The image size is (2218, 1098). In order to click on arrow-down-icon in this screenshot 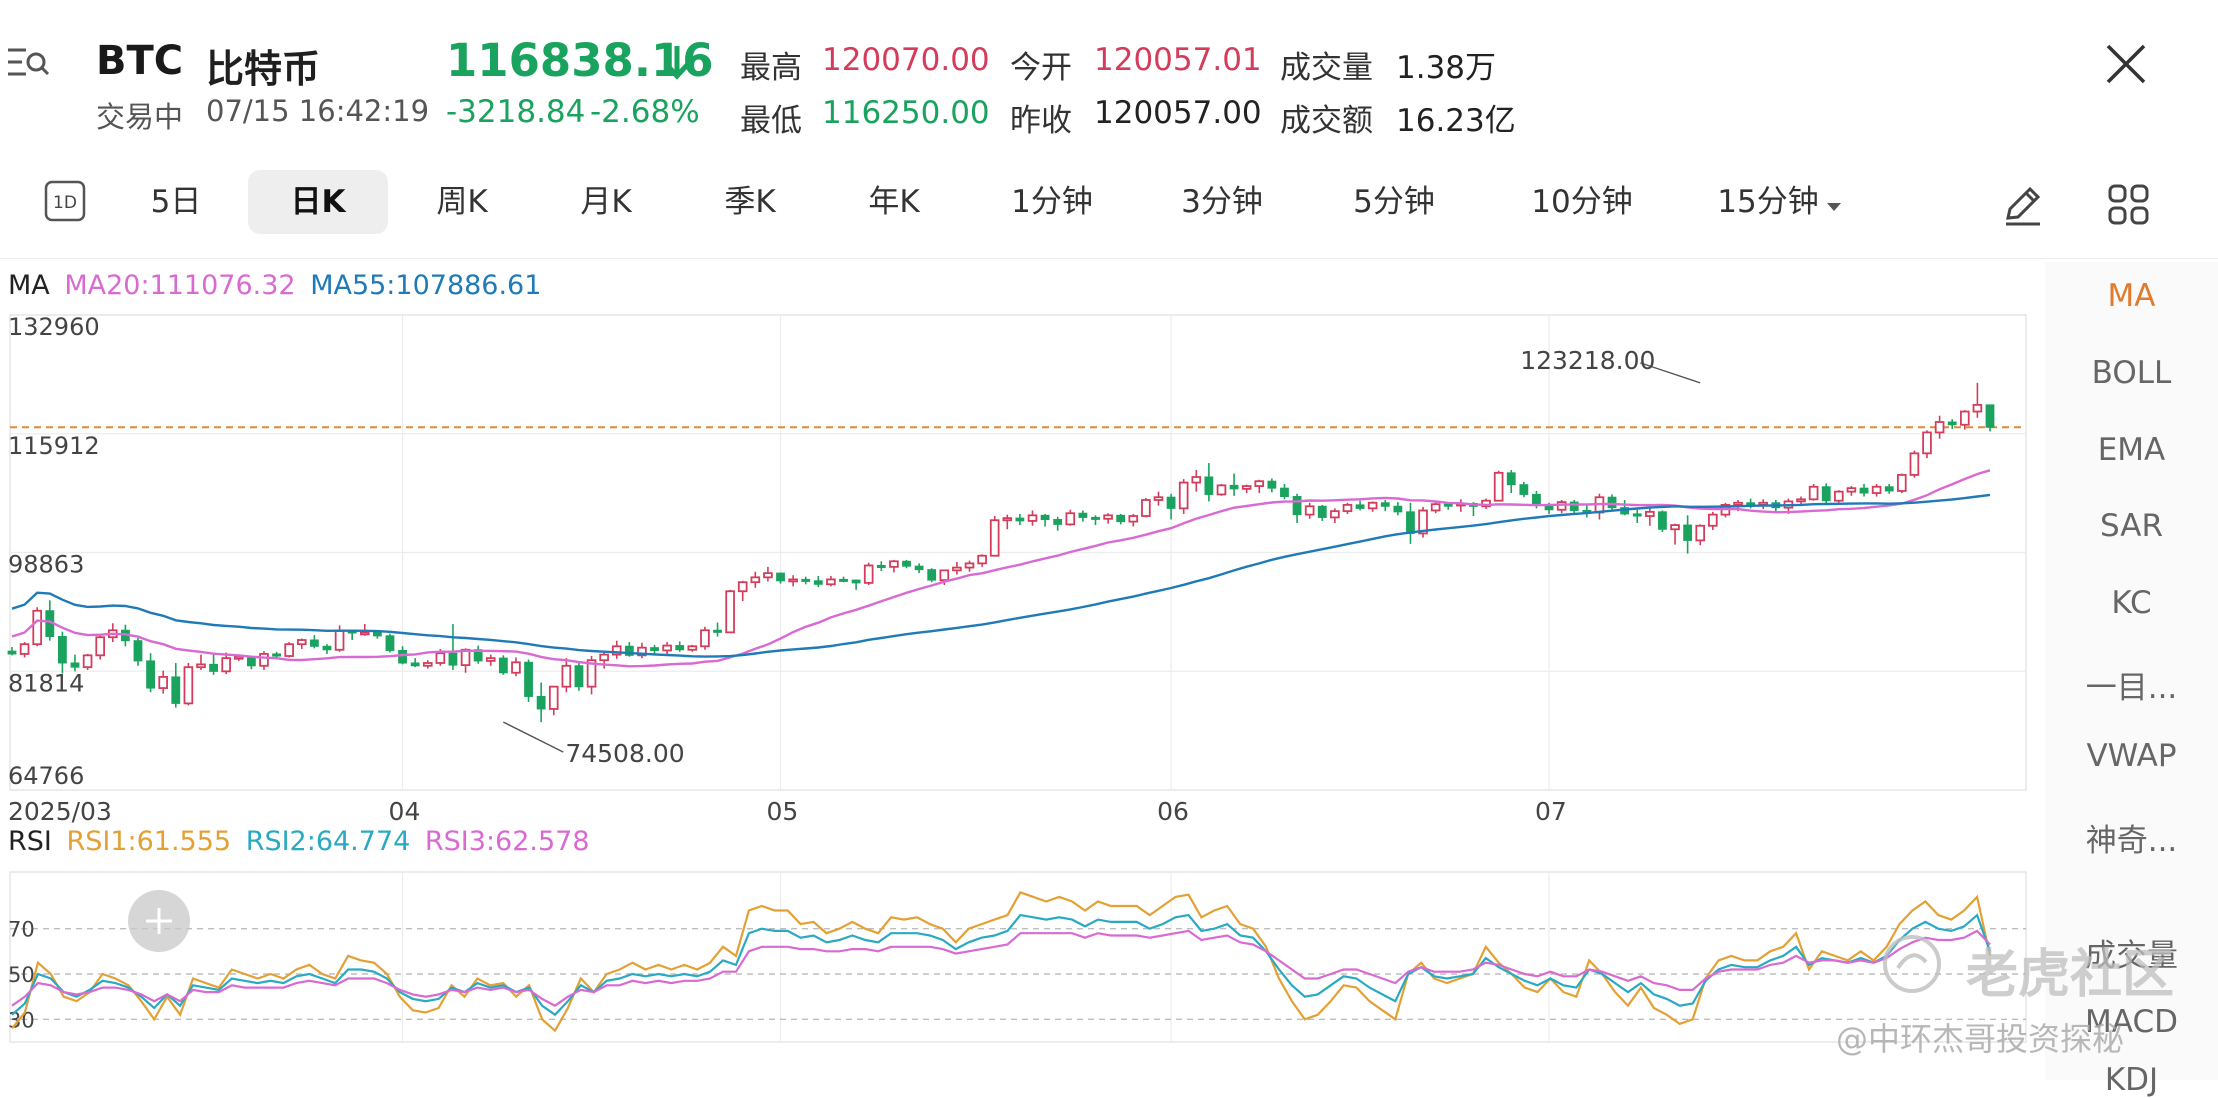, I will do `click(677, 62)`.